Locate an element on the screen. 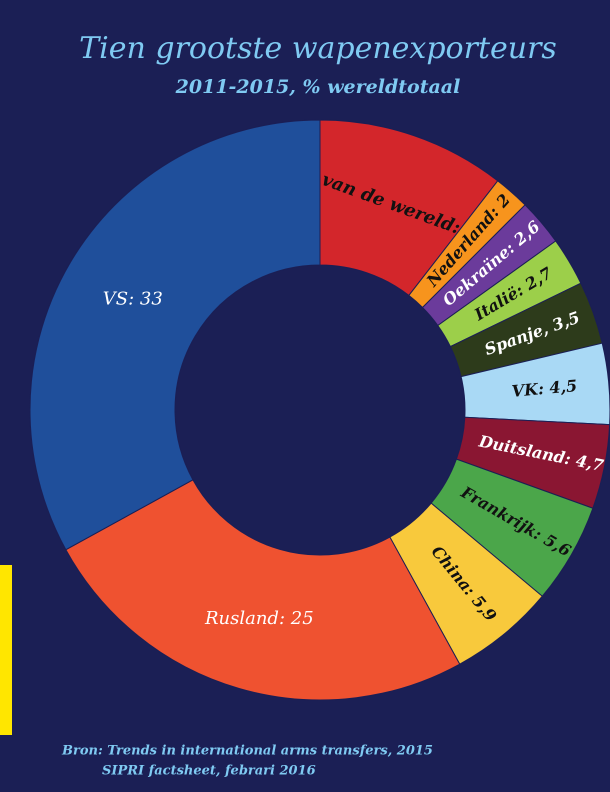 The image size is (610, 792). chart-subtitle: 2011-2015, % wereldtotaal is located at coordinates (318, 87).